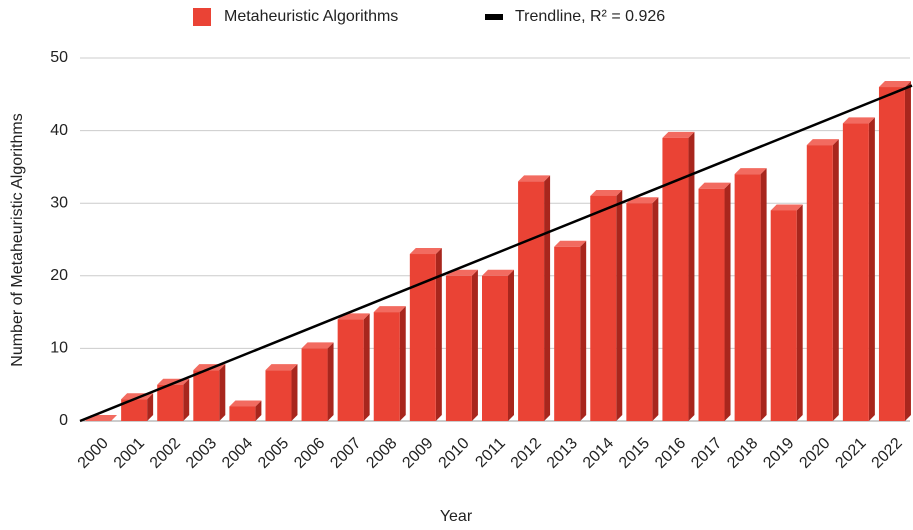  Describe the element at coordinates (562, 453) in the screenshot. I see `x-tick-label: 2013` at that location.